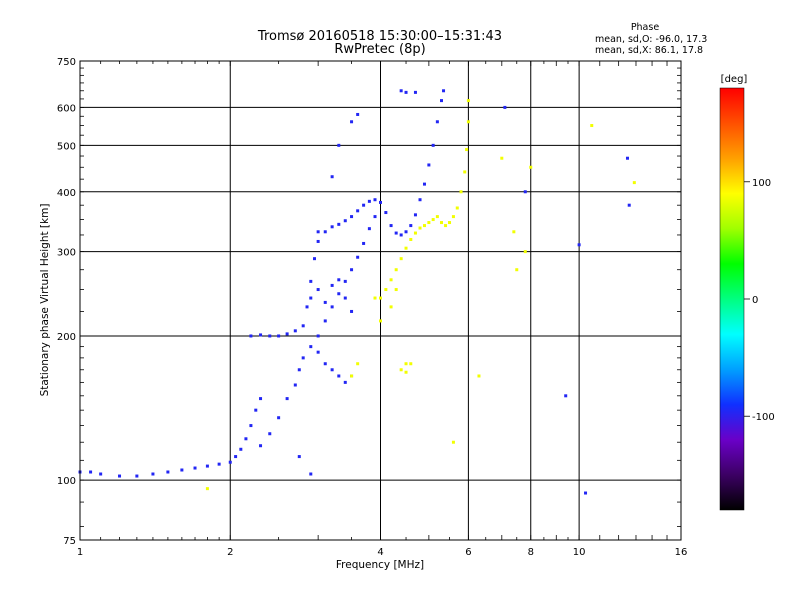 The width and height of the screenshot is (800, 604). What do you see at coordinates (69, 541) in the screenshot?
I see `y-tick-label: 75` at bounding box center [69, 541].